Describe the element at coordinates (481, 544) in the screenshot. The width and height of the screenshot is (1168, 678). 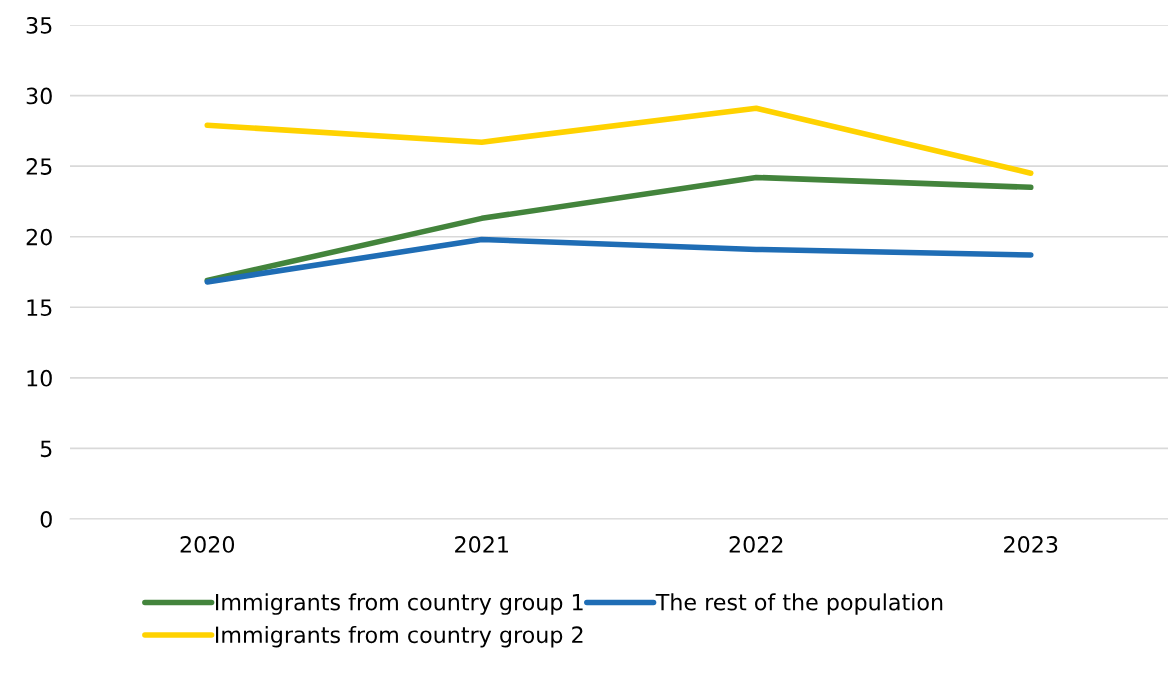
I see `x-tick-label: 2021` at that location.